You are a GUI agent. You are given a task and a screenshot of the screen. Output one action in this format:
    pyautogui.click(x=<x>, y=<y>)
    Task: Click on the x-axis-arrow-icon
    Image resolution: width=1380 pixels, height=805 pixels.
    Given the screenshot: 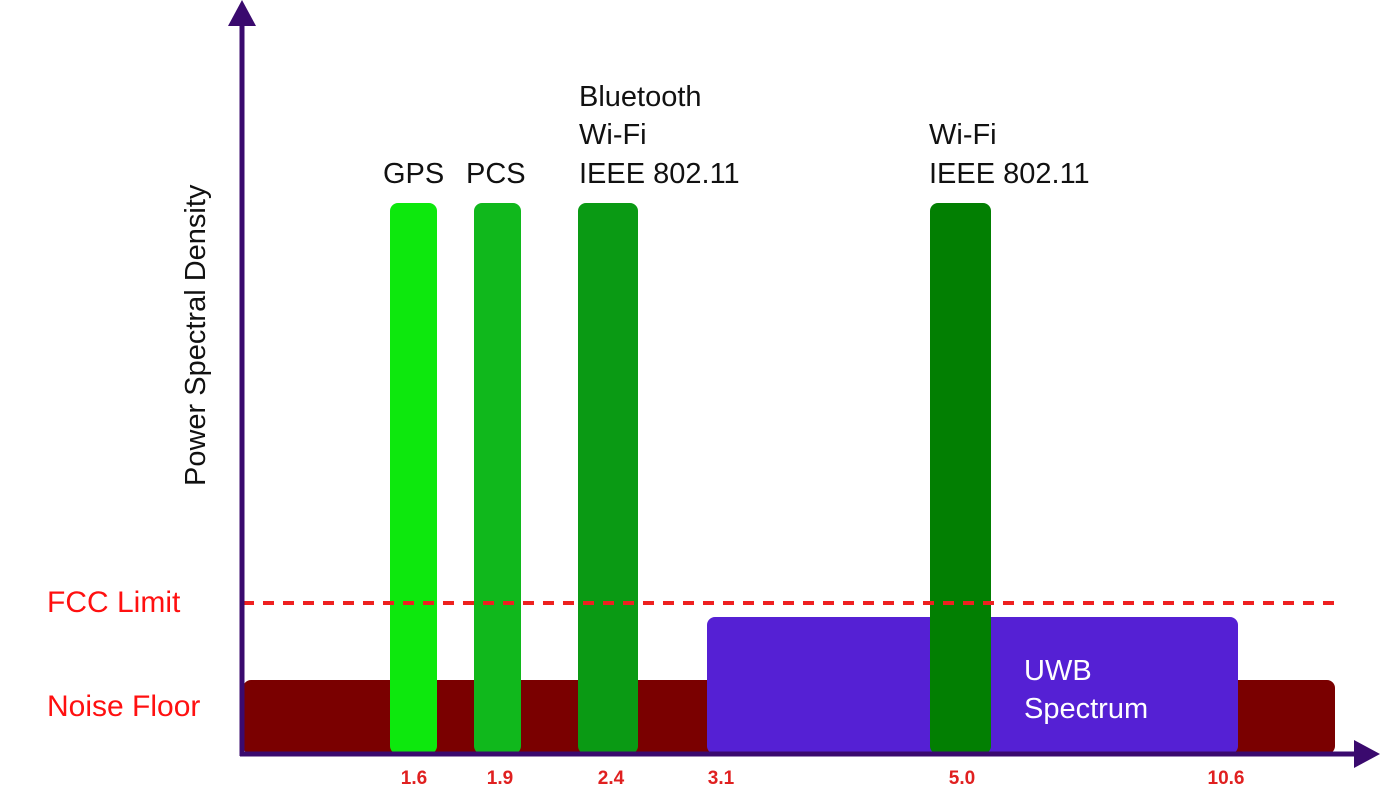 What is the action you would take?
    pyautogui.click(x=1367, y=754)
    